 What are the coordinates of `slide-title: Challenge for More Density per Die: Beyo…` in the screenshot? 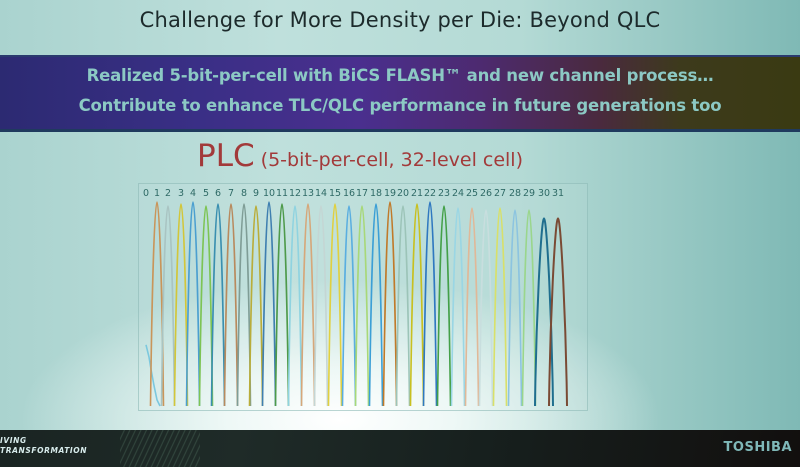 It's located at (400, 20).